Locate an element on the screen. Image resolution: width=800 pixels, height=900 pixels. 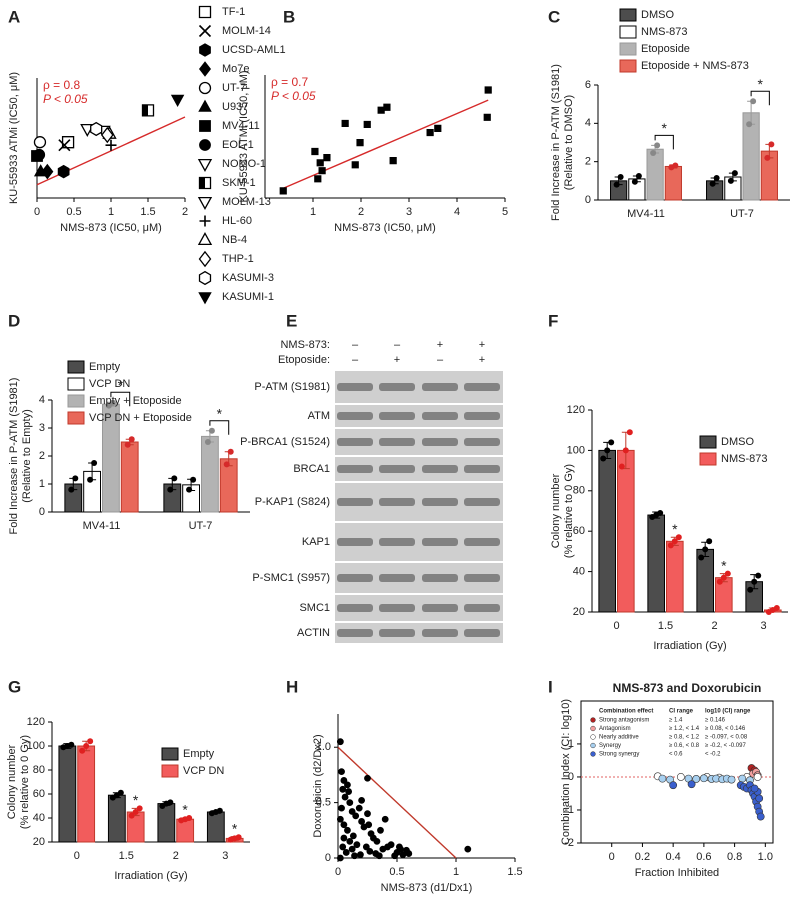
legend-label: VCP DN + Etoposide is located at coordinates (140, 418).